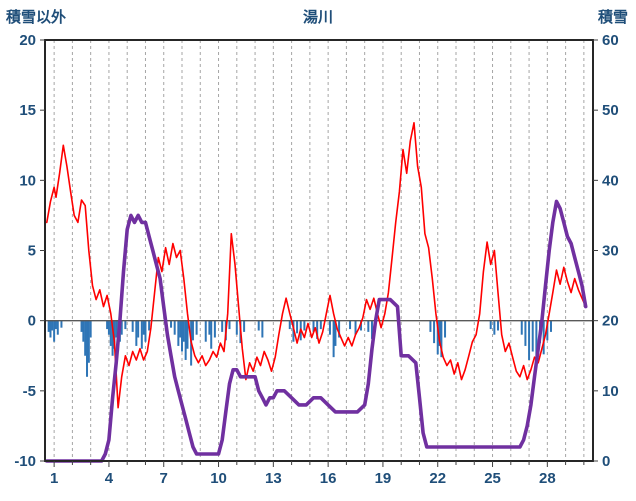 The image size is (636, 501). Describe the element at coordinates (54, 478) in the screenshot. I see `x-tick-label: 1` at that location.